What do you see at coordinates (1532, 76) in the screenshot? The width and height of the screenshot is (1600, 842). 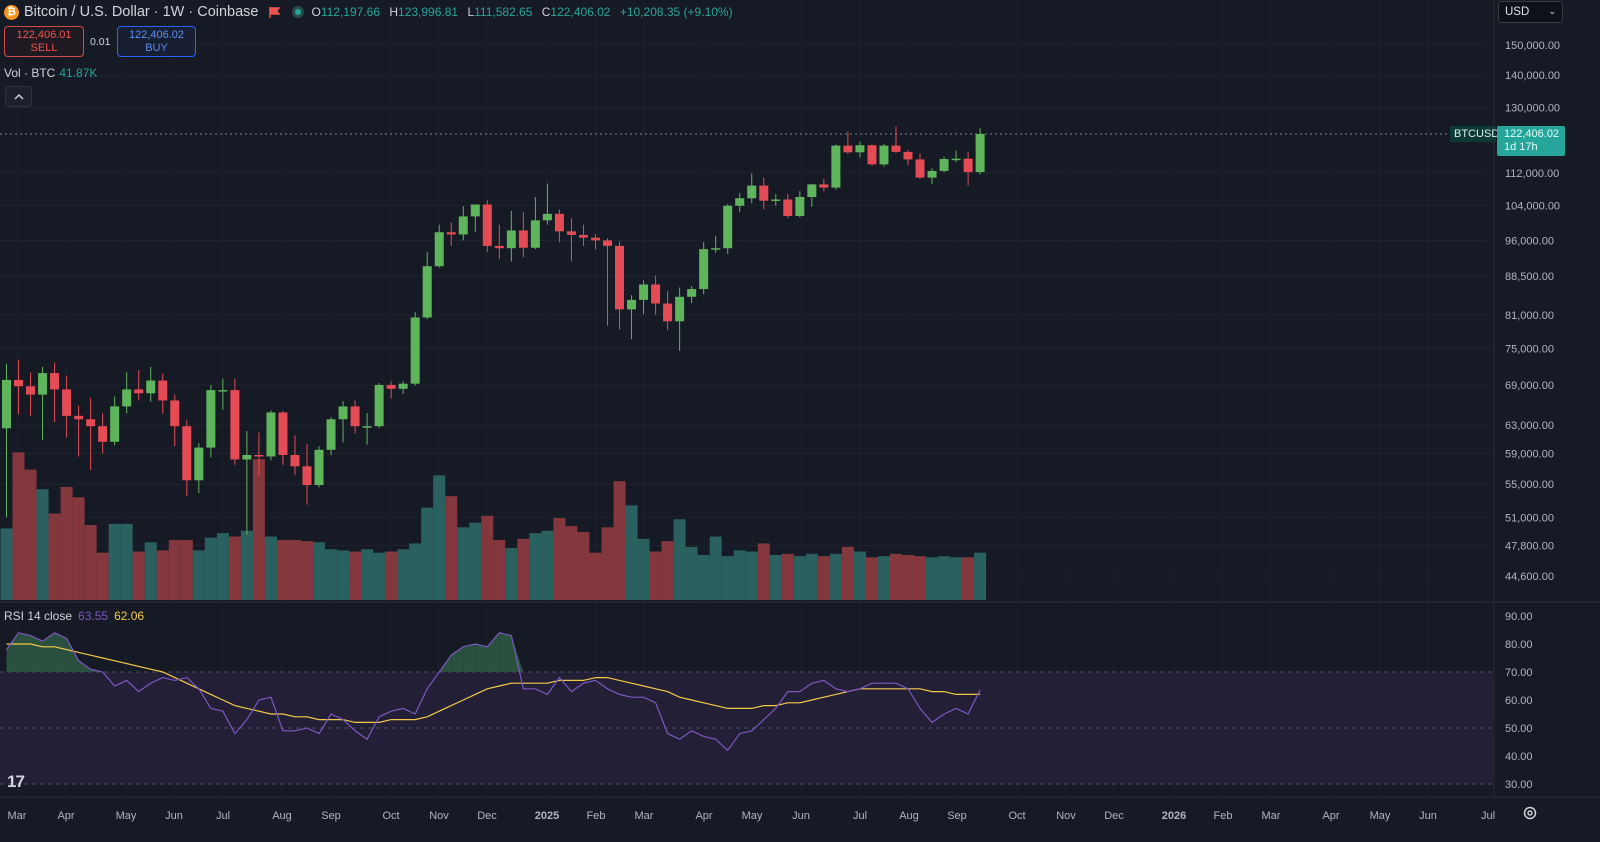 I see `price-tick-label: 140,000.00` at bounding box center [1532, 76].